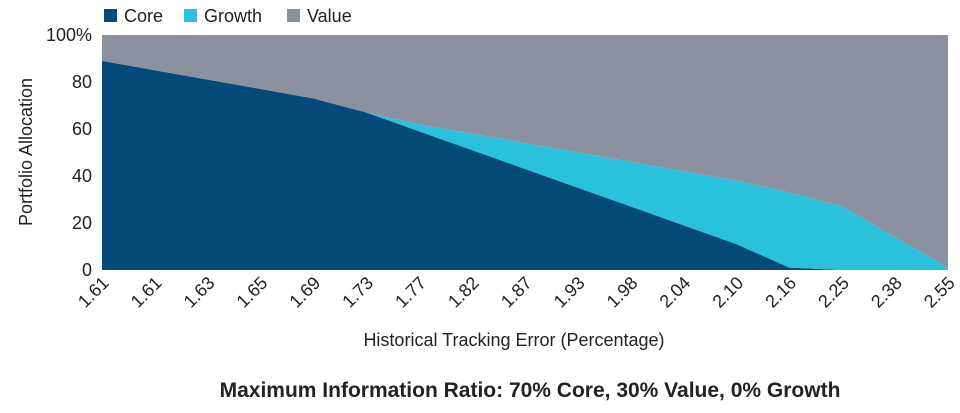 This screenshot has width=960, height=413. I want to click on y-axis-title: Portfolio Allocation, so click(26, 152).